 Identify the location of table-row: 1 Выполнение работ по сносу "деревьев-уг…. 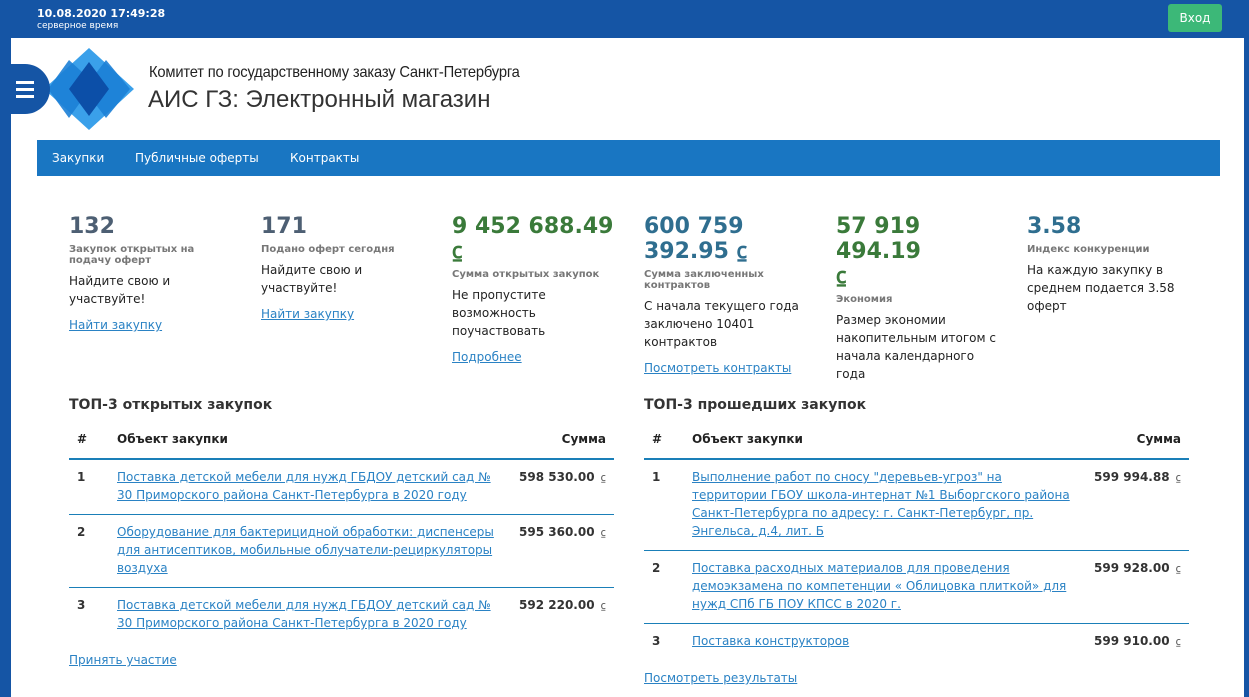
(916, 505).